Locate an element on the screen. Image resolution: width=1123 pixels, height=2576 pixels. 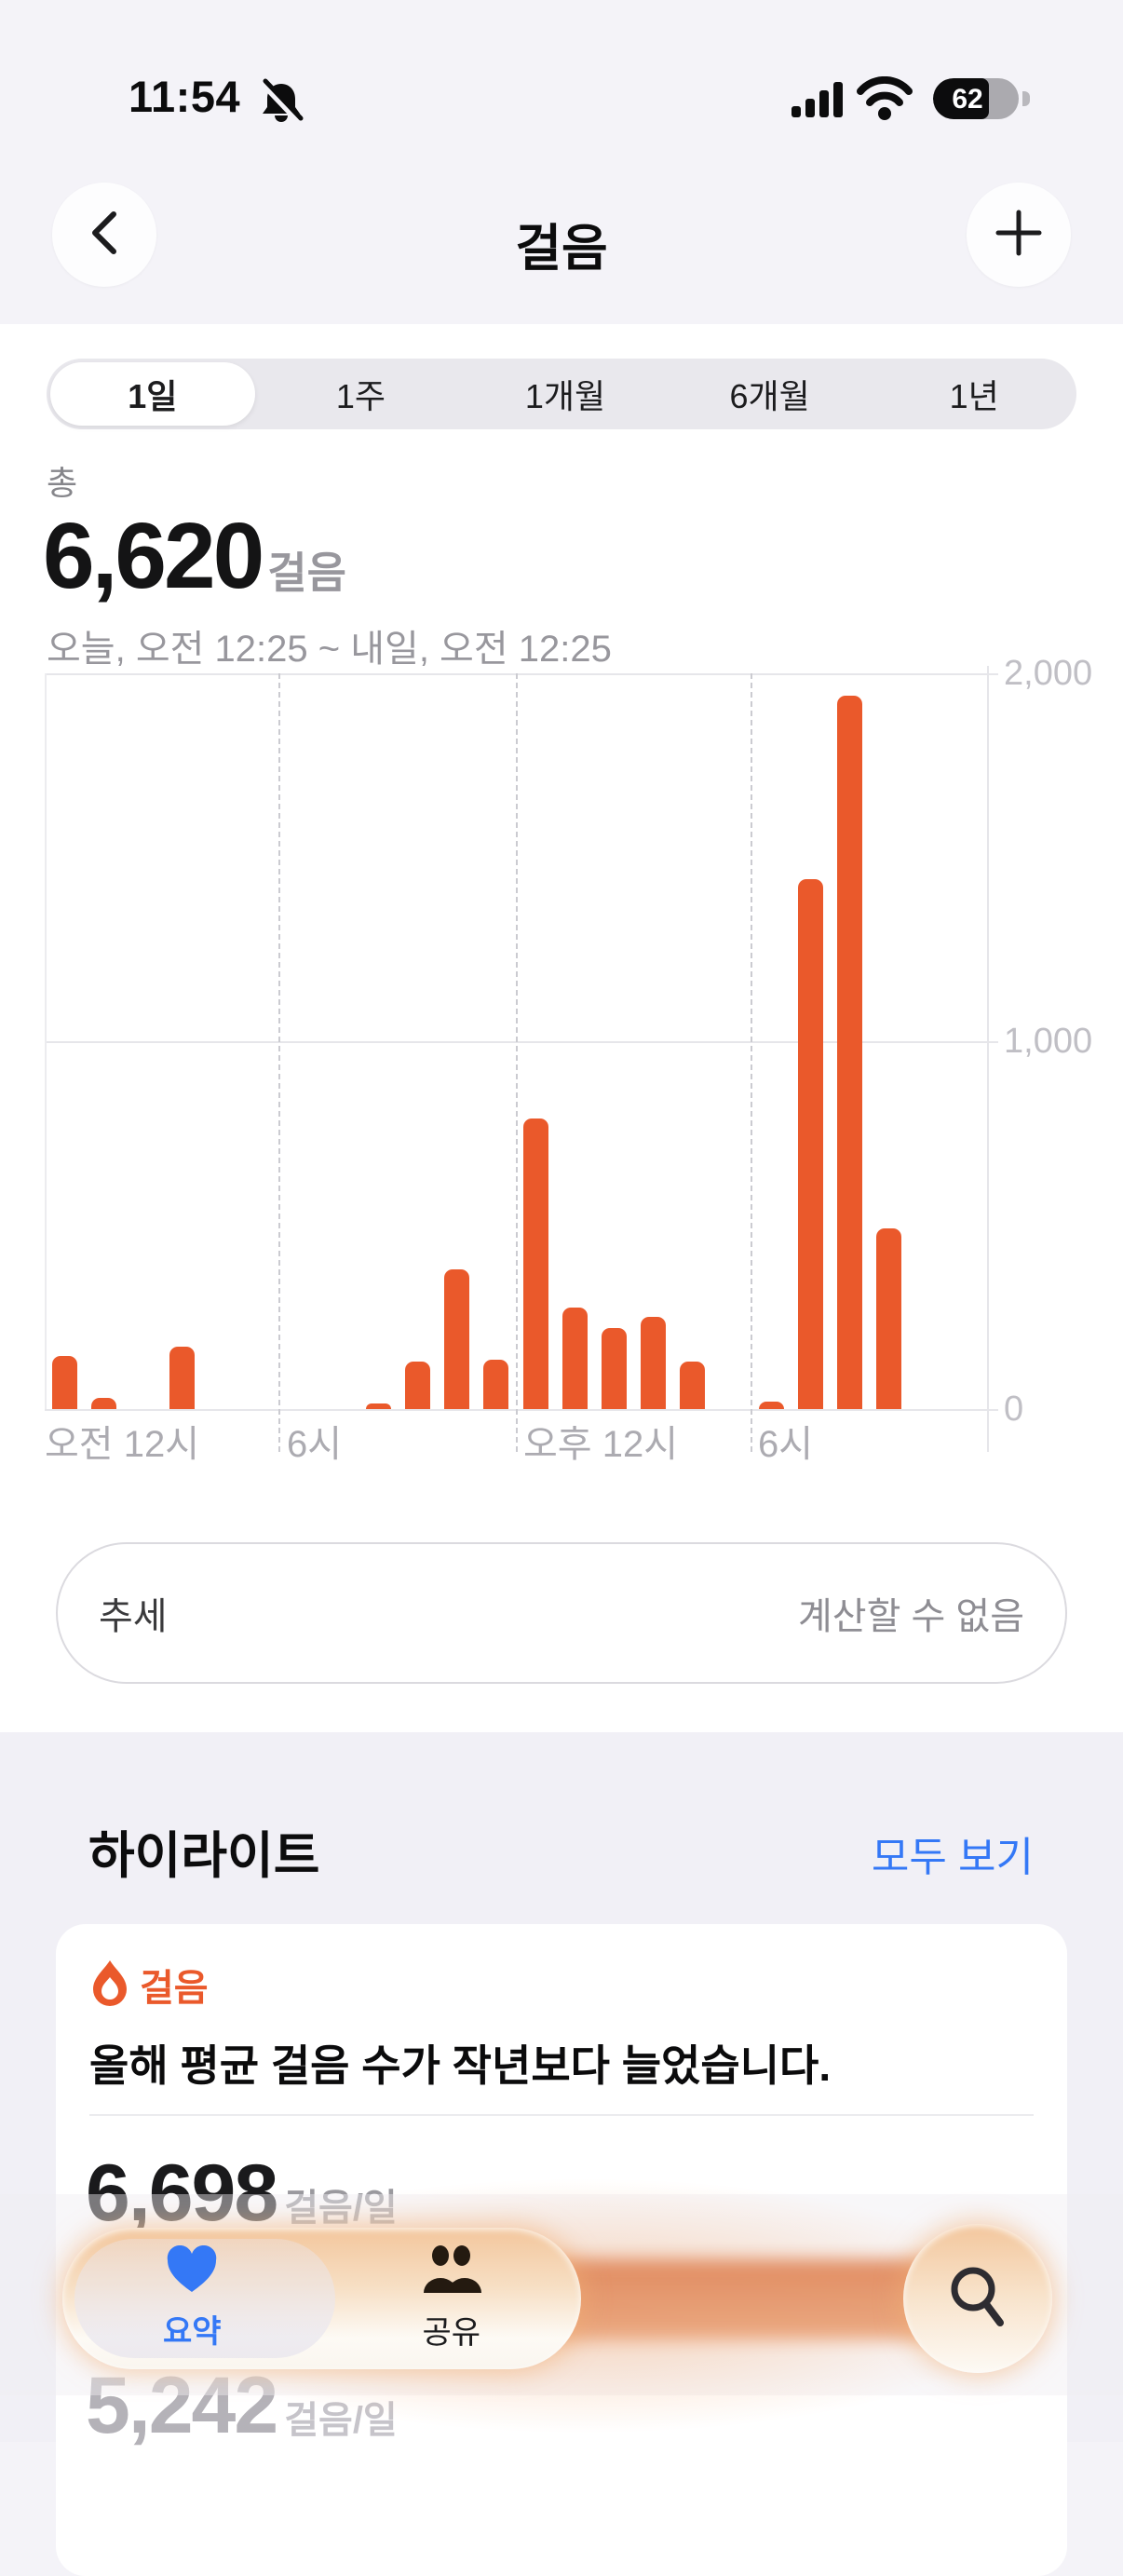
card-divider is located at coordinates (561, 2115).